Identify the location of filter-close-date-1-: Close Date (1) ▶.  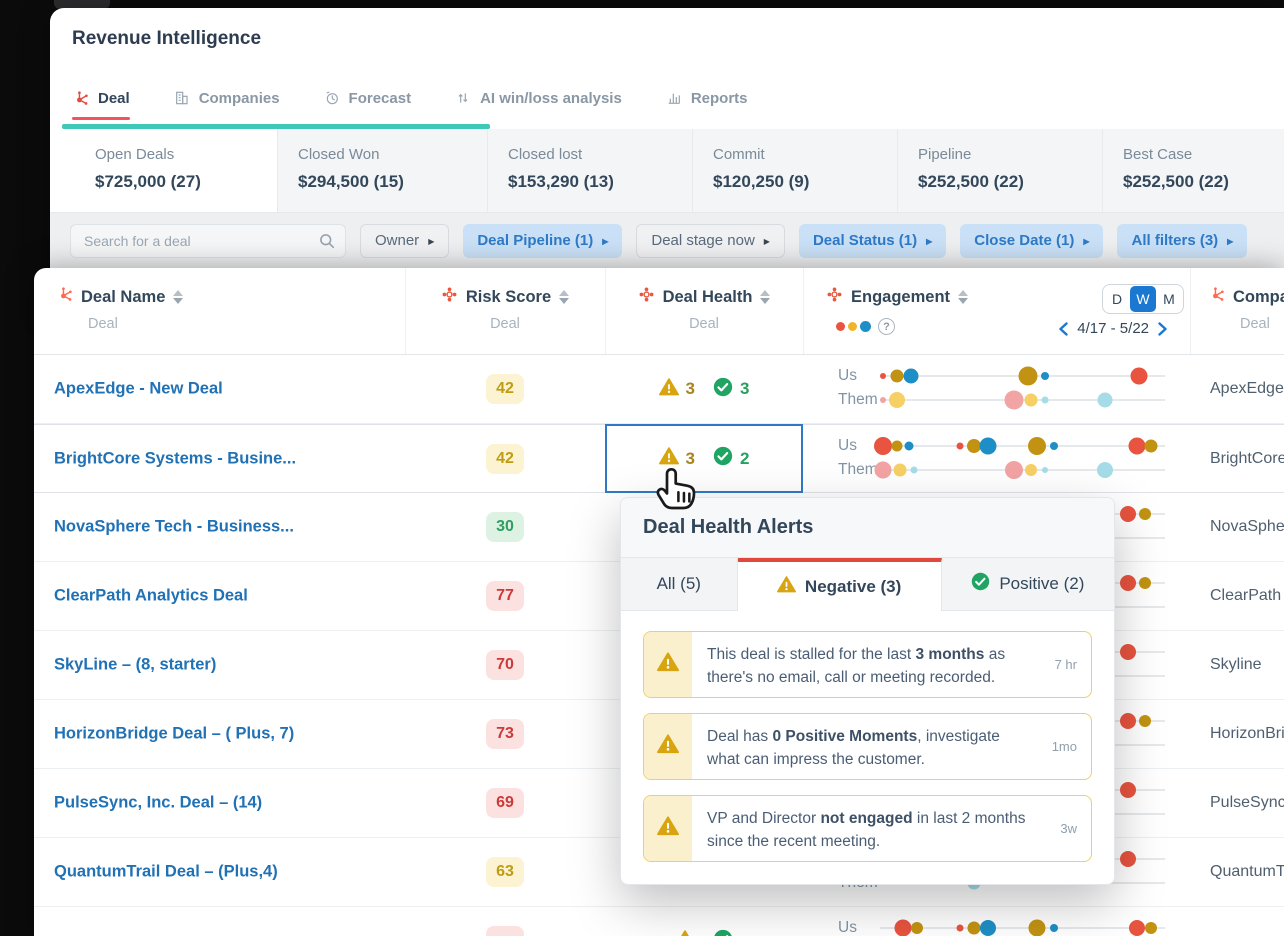
(1032, 240).